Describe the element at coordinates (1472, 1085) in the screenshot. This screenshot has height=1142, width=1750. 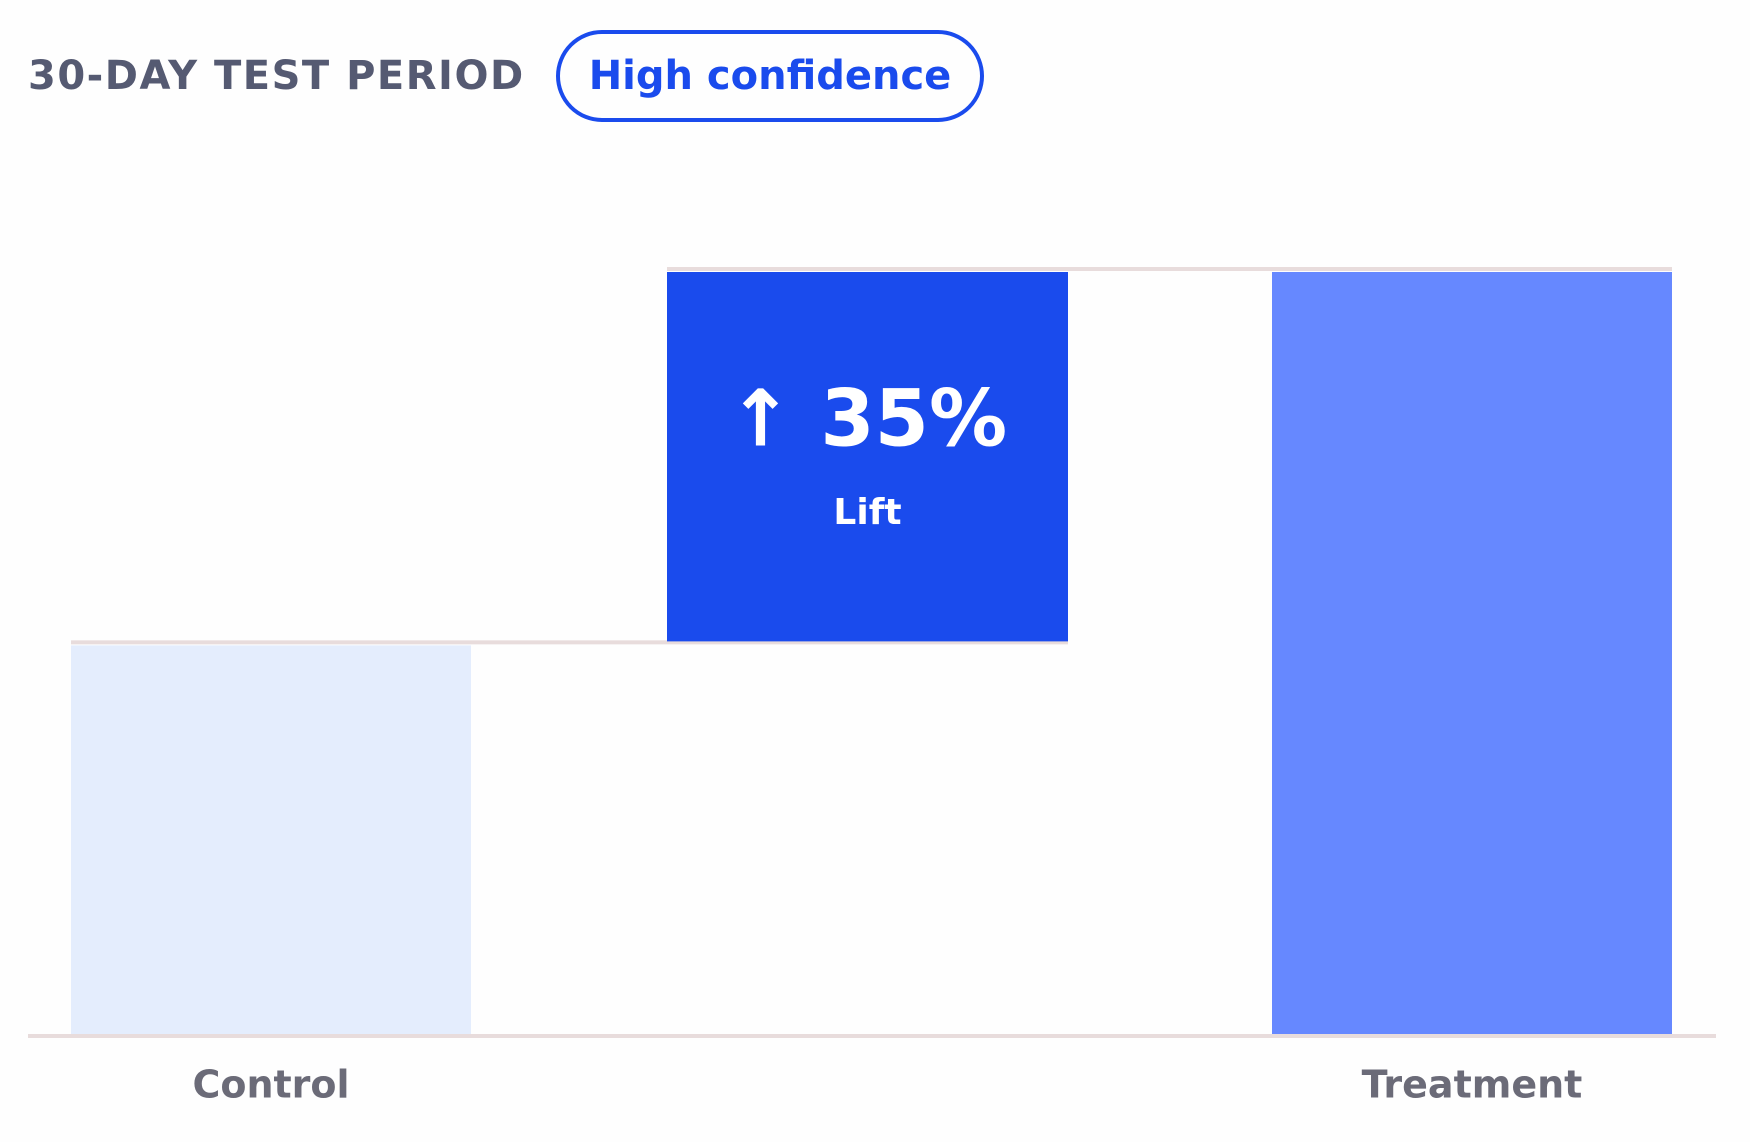
I see `x-tick-label: Treatment` at that location.